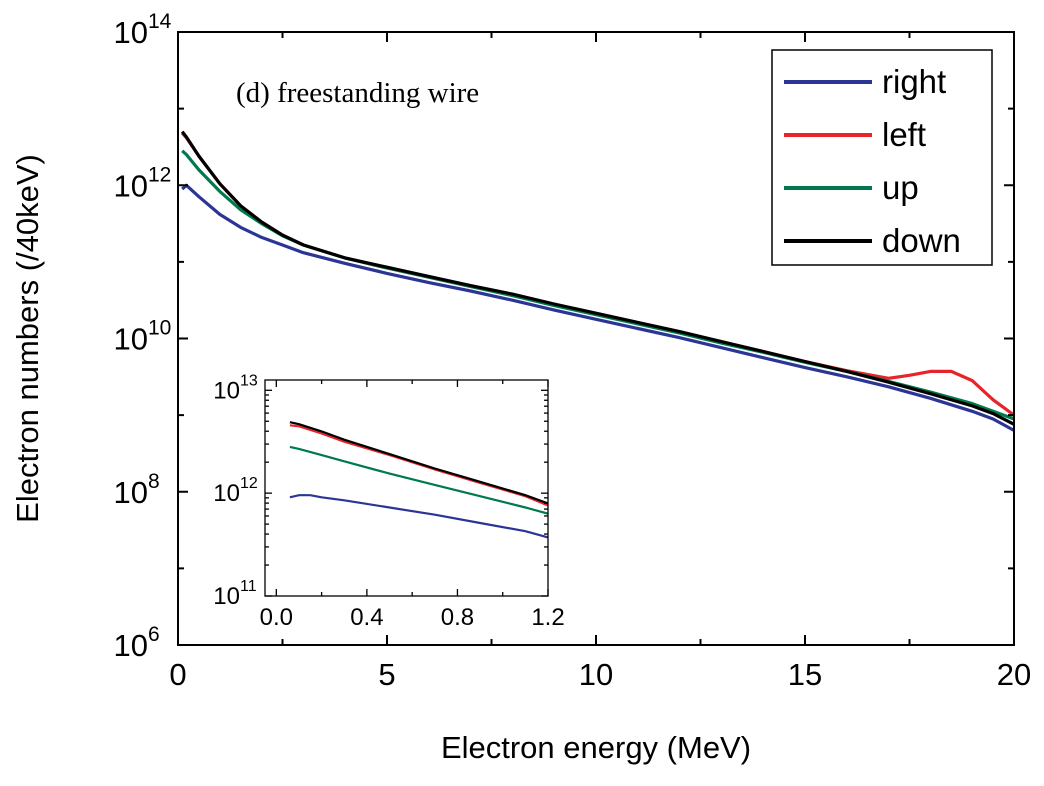 The image size is (1044, 786). Describe the element at coordinates (457, 617) in the screenshot. I see `inset-x-tick-label: 0.8` at that location.